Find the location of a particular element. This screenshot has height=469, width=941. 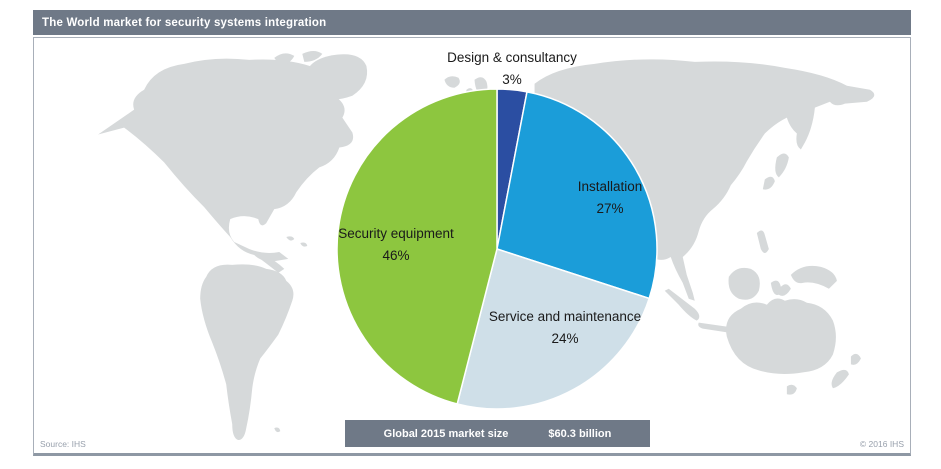

market-size-value: $60.3 billion is located at coordinates (580, 433).